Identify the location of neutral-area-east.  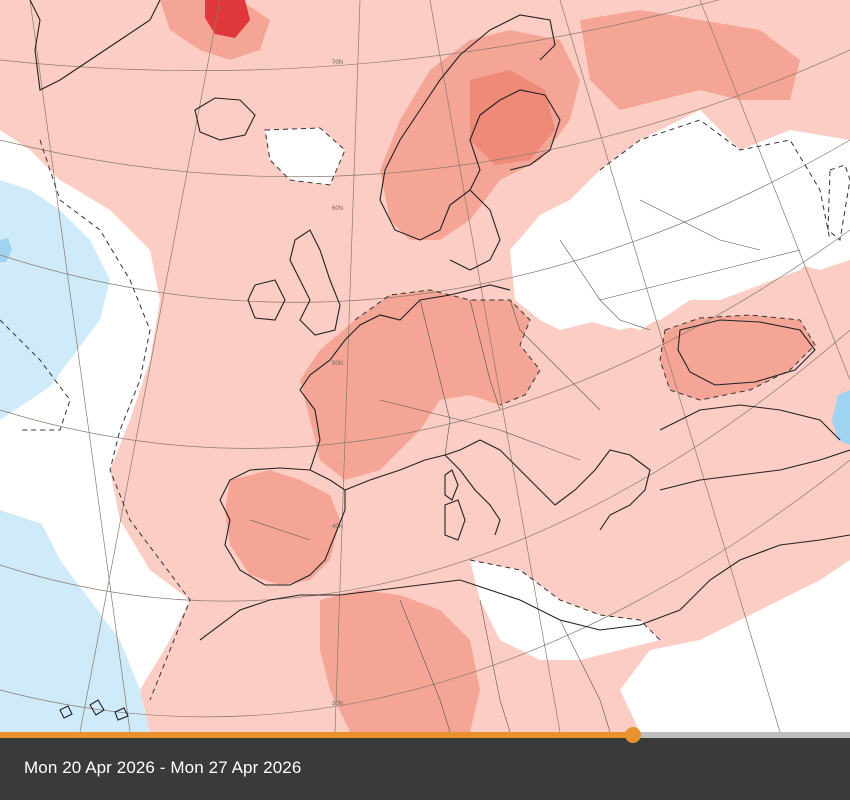
(687, 225).